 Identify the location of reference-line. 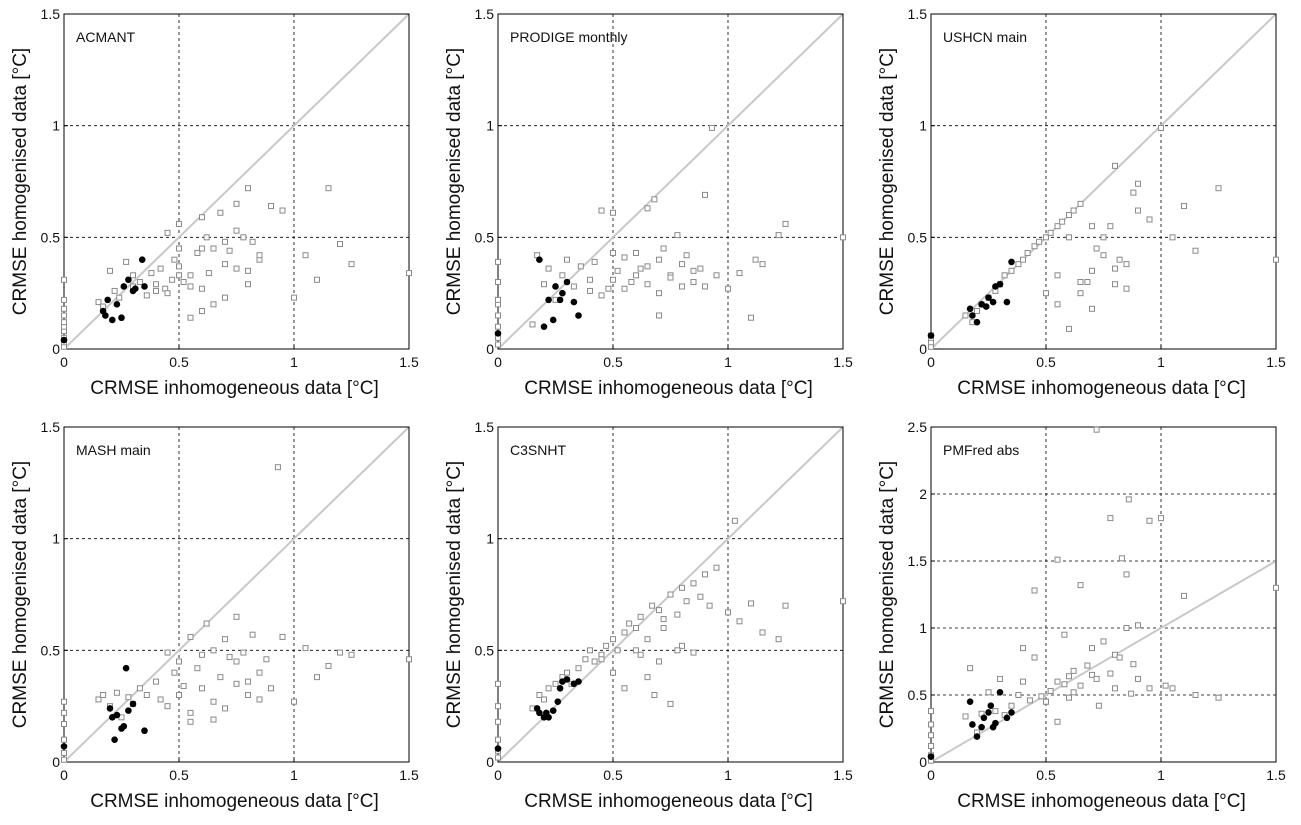
(1103, 661).